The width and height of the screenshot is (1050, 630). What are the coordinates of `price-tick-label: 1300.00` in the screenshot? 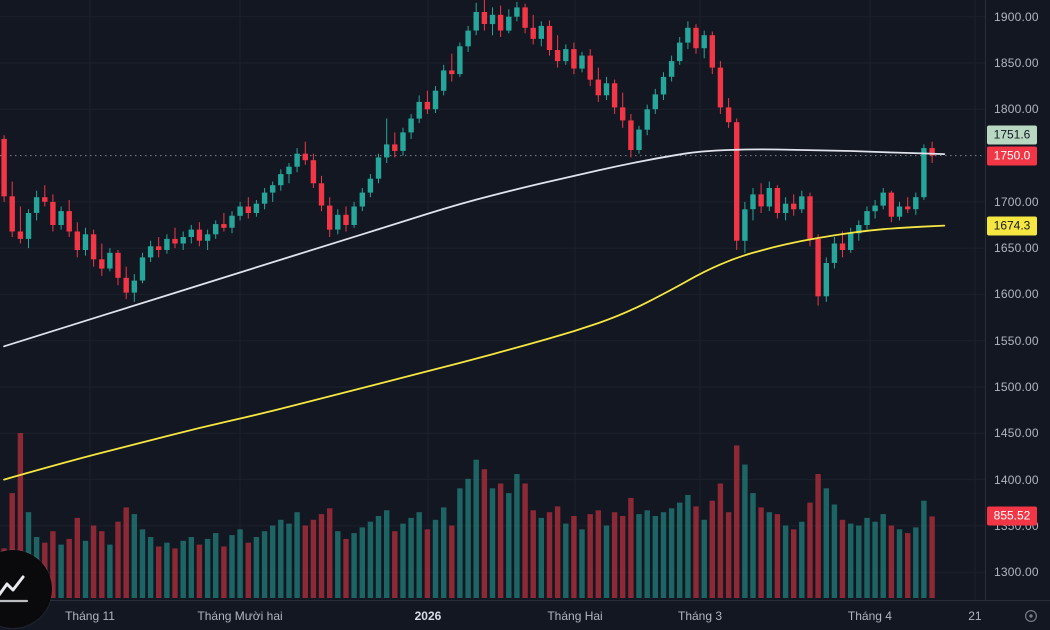 It's located at (1016, 572).